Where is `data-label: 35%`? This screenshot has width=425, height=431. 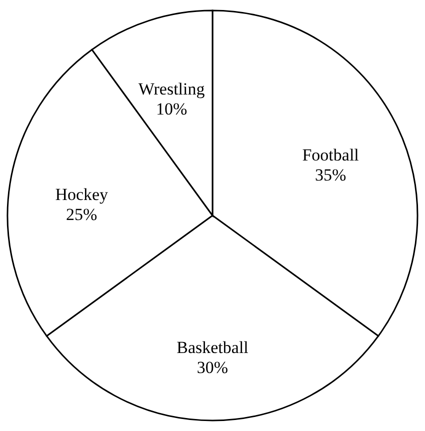 data-label: 35% is located at coordinates (330, 174).